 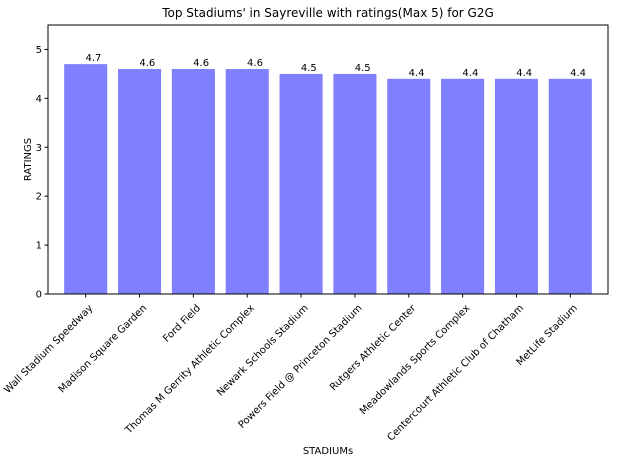 What do you see at coordinates (182, 324) in the screenshot?
I see `x-tick-label-3: Ford Field` at bounding box center [182, 324].